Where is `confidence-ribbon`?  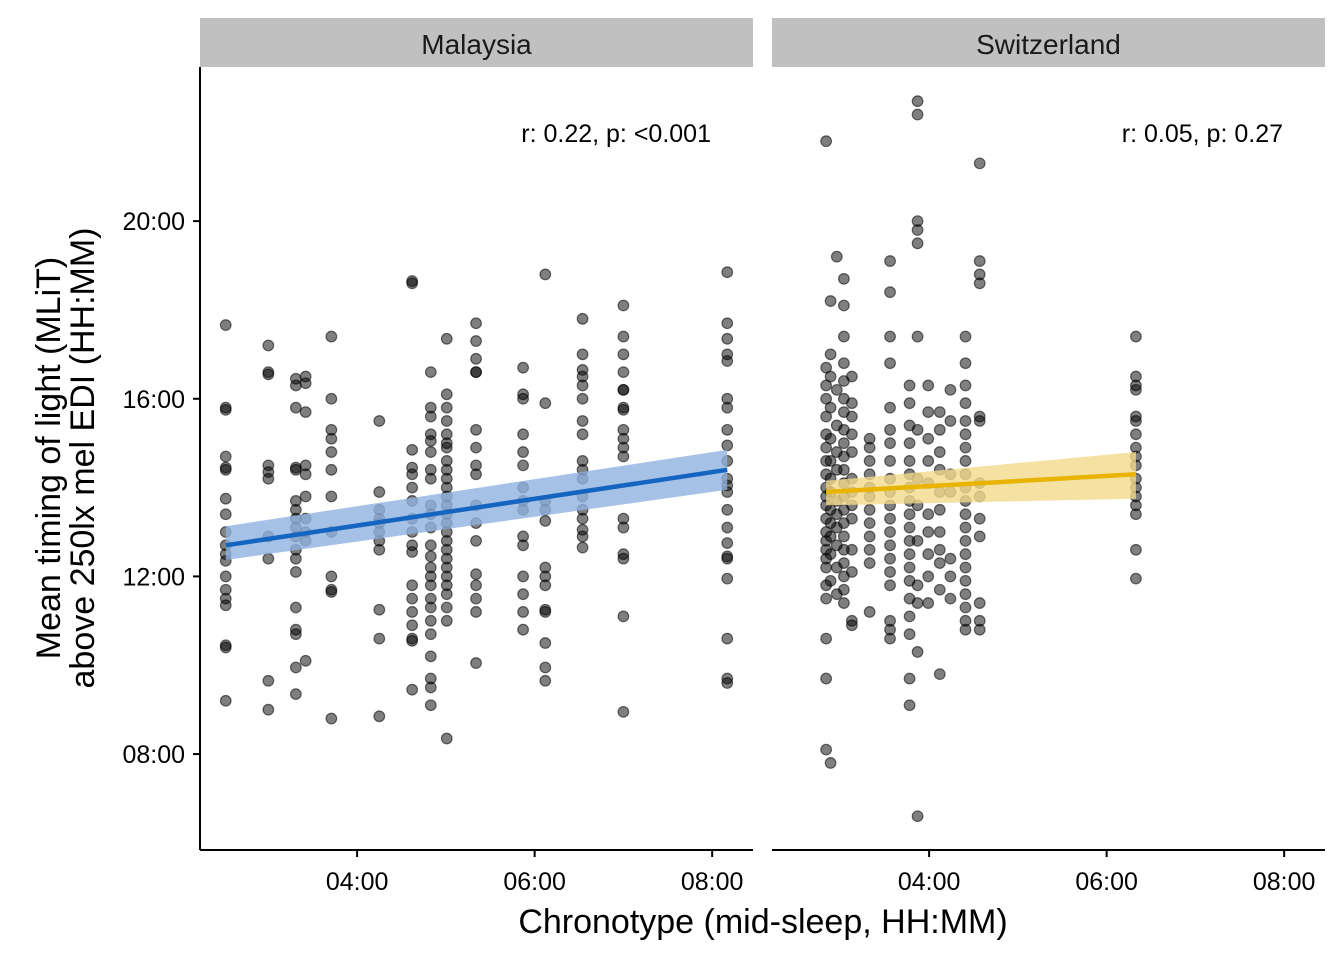
confidence-ribbon is located at coordinates (476, 504).